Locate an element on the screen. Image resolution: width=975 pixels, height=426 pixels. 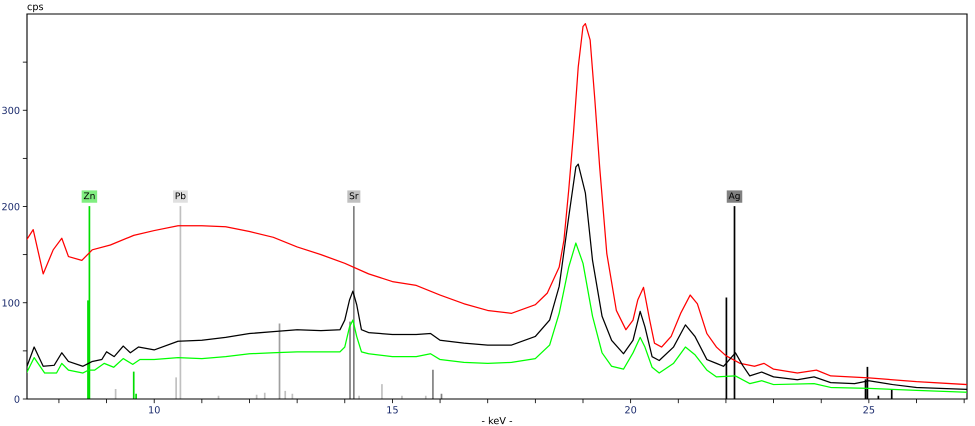
annotation: Ag is located at coordinates (734, 196).